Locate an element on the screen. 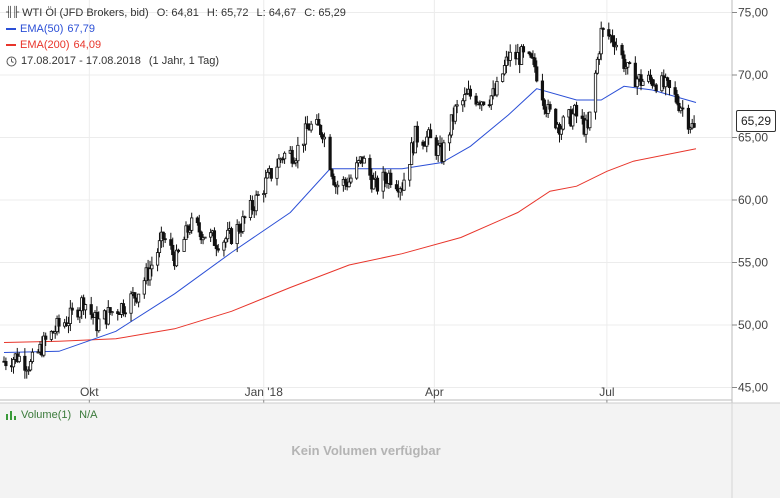 The image size is (780, 498). interval-label: (1 Jahr, 1 Tag) is located at coordinates (184, 61).